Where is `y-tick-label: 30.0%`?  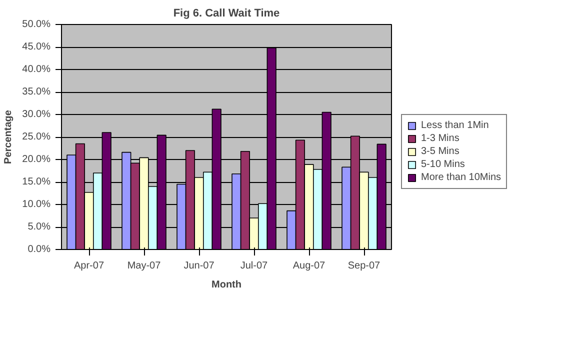 y-tick-label: 30.0% is located at coordinates (36, 114).